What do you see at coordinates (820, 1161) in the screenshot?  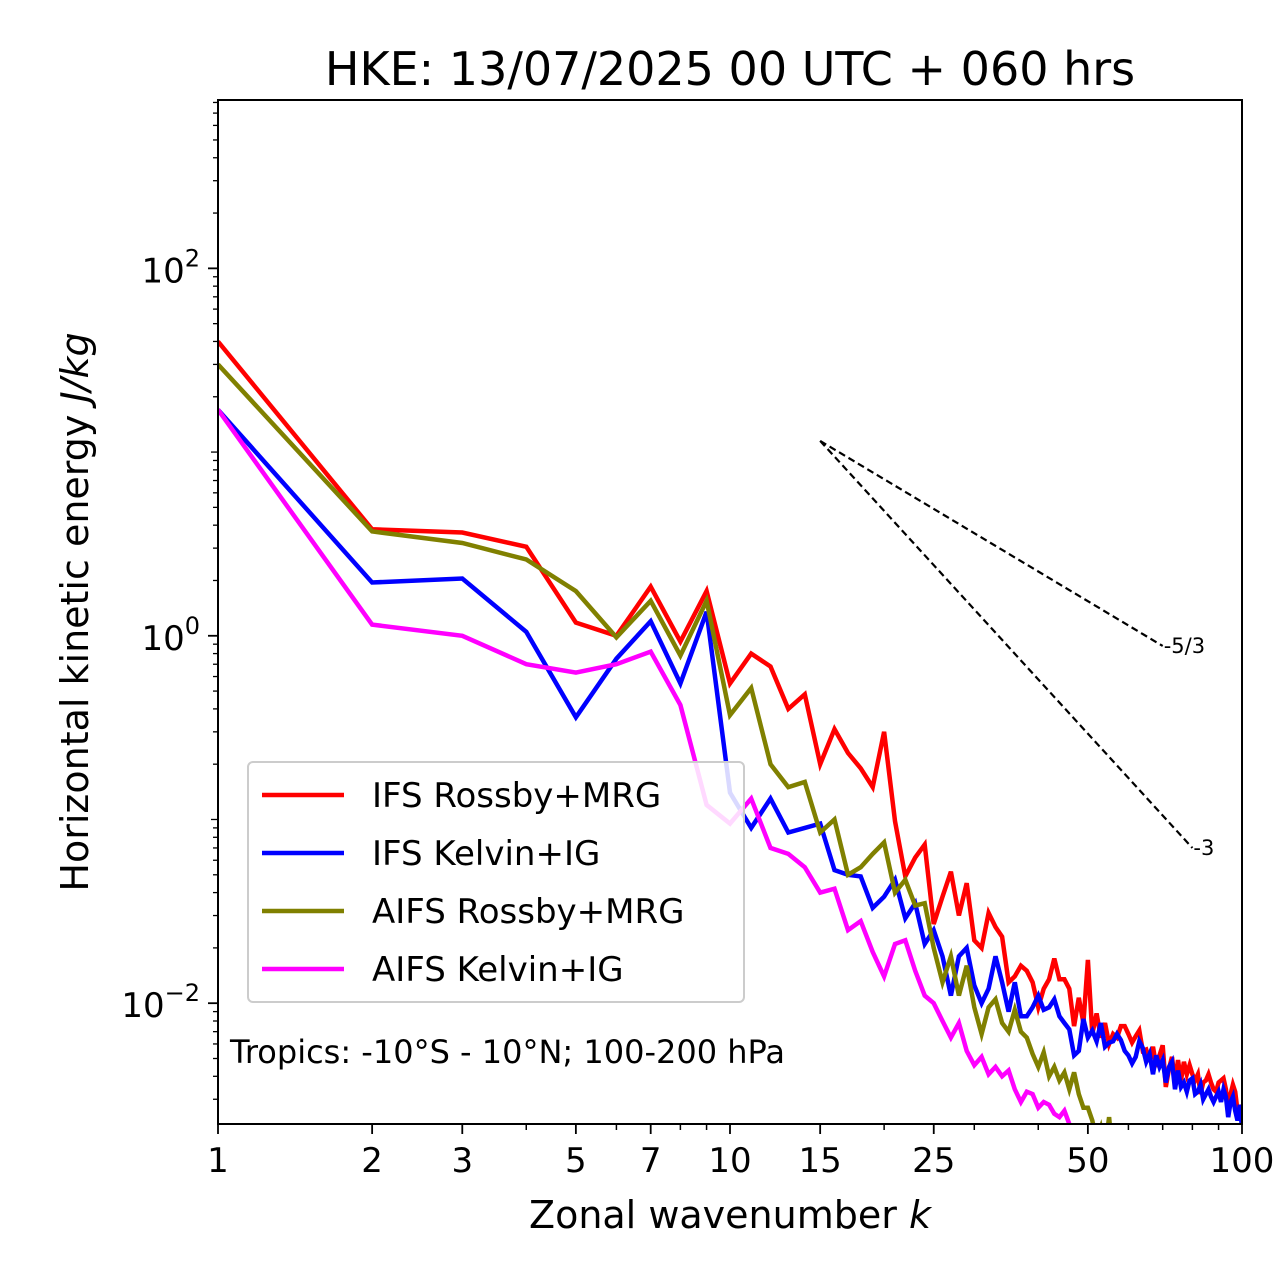 I see `x-tick-label: 15` at bounding box center [820, 1161].